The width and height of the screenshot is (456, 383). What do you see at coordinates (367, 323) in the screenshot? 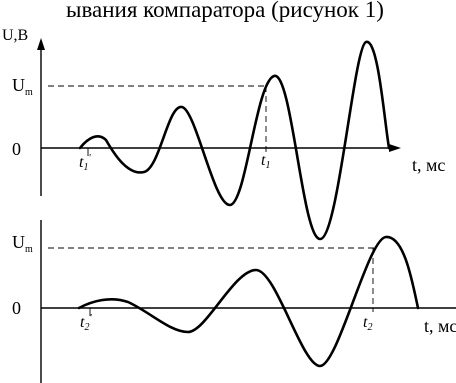
I see `bottom-t2-label: t2` at bounding box center [367, 323].